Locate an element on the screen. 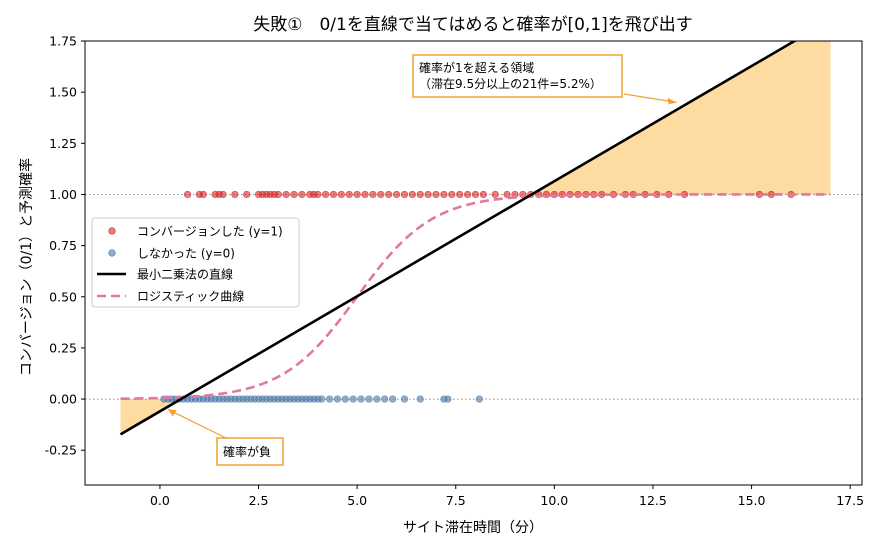 This screenshot has height=550, width=880. legend-label: しなかった (y=0) is located at coordinates (186, 254).